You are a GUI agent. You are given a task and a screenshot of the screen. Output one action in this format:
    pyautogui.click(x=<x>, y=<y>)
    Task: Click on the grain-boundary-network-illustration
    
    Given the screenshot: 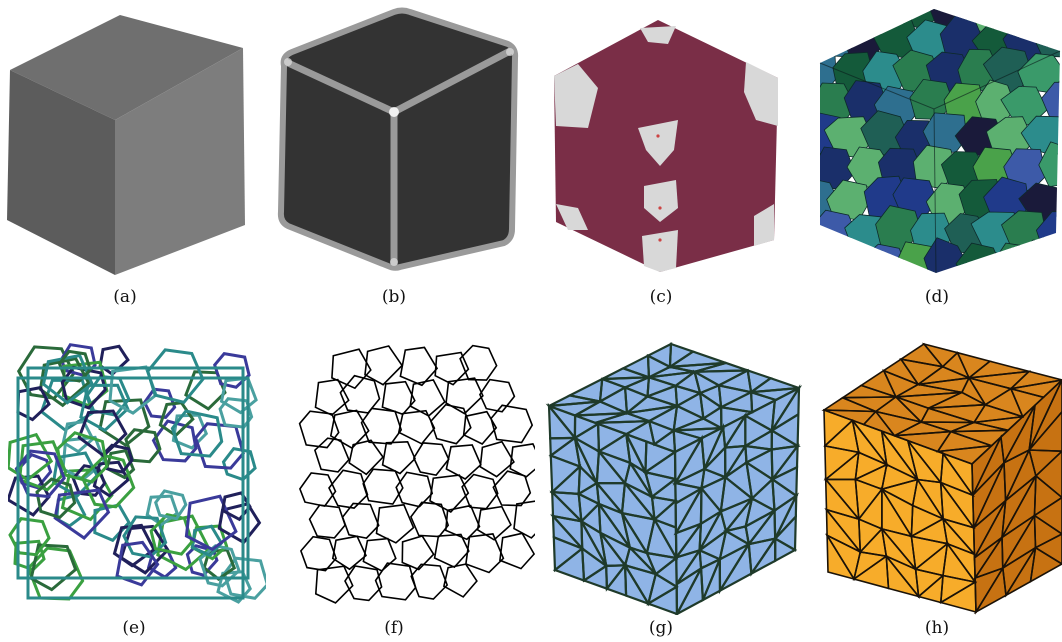 What is the action you would take?
    pyautogui.click(x=137, y=473)
    